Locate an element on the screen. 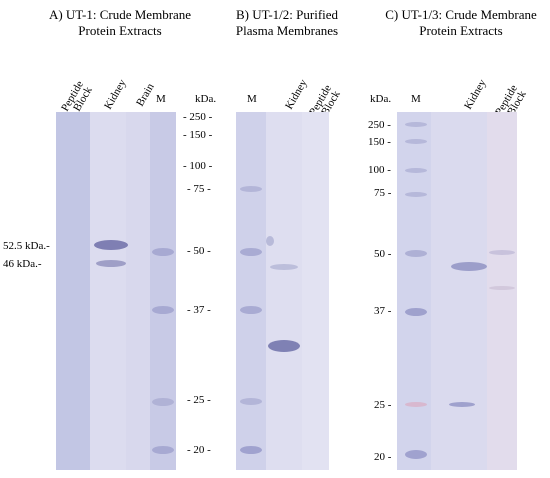 The width and height of the screenshot is (550, 478). panel-b-blot is located at coordinates (282, 291).